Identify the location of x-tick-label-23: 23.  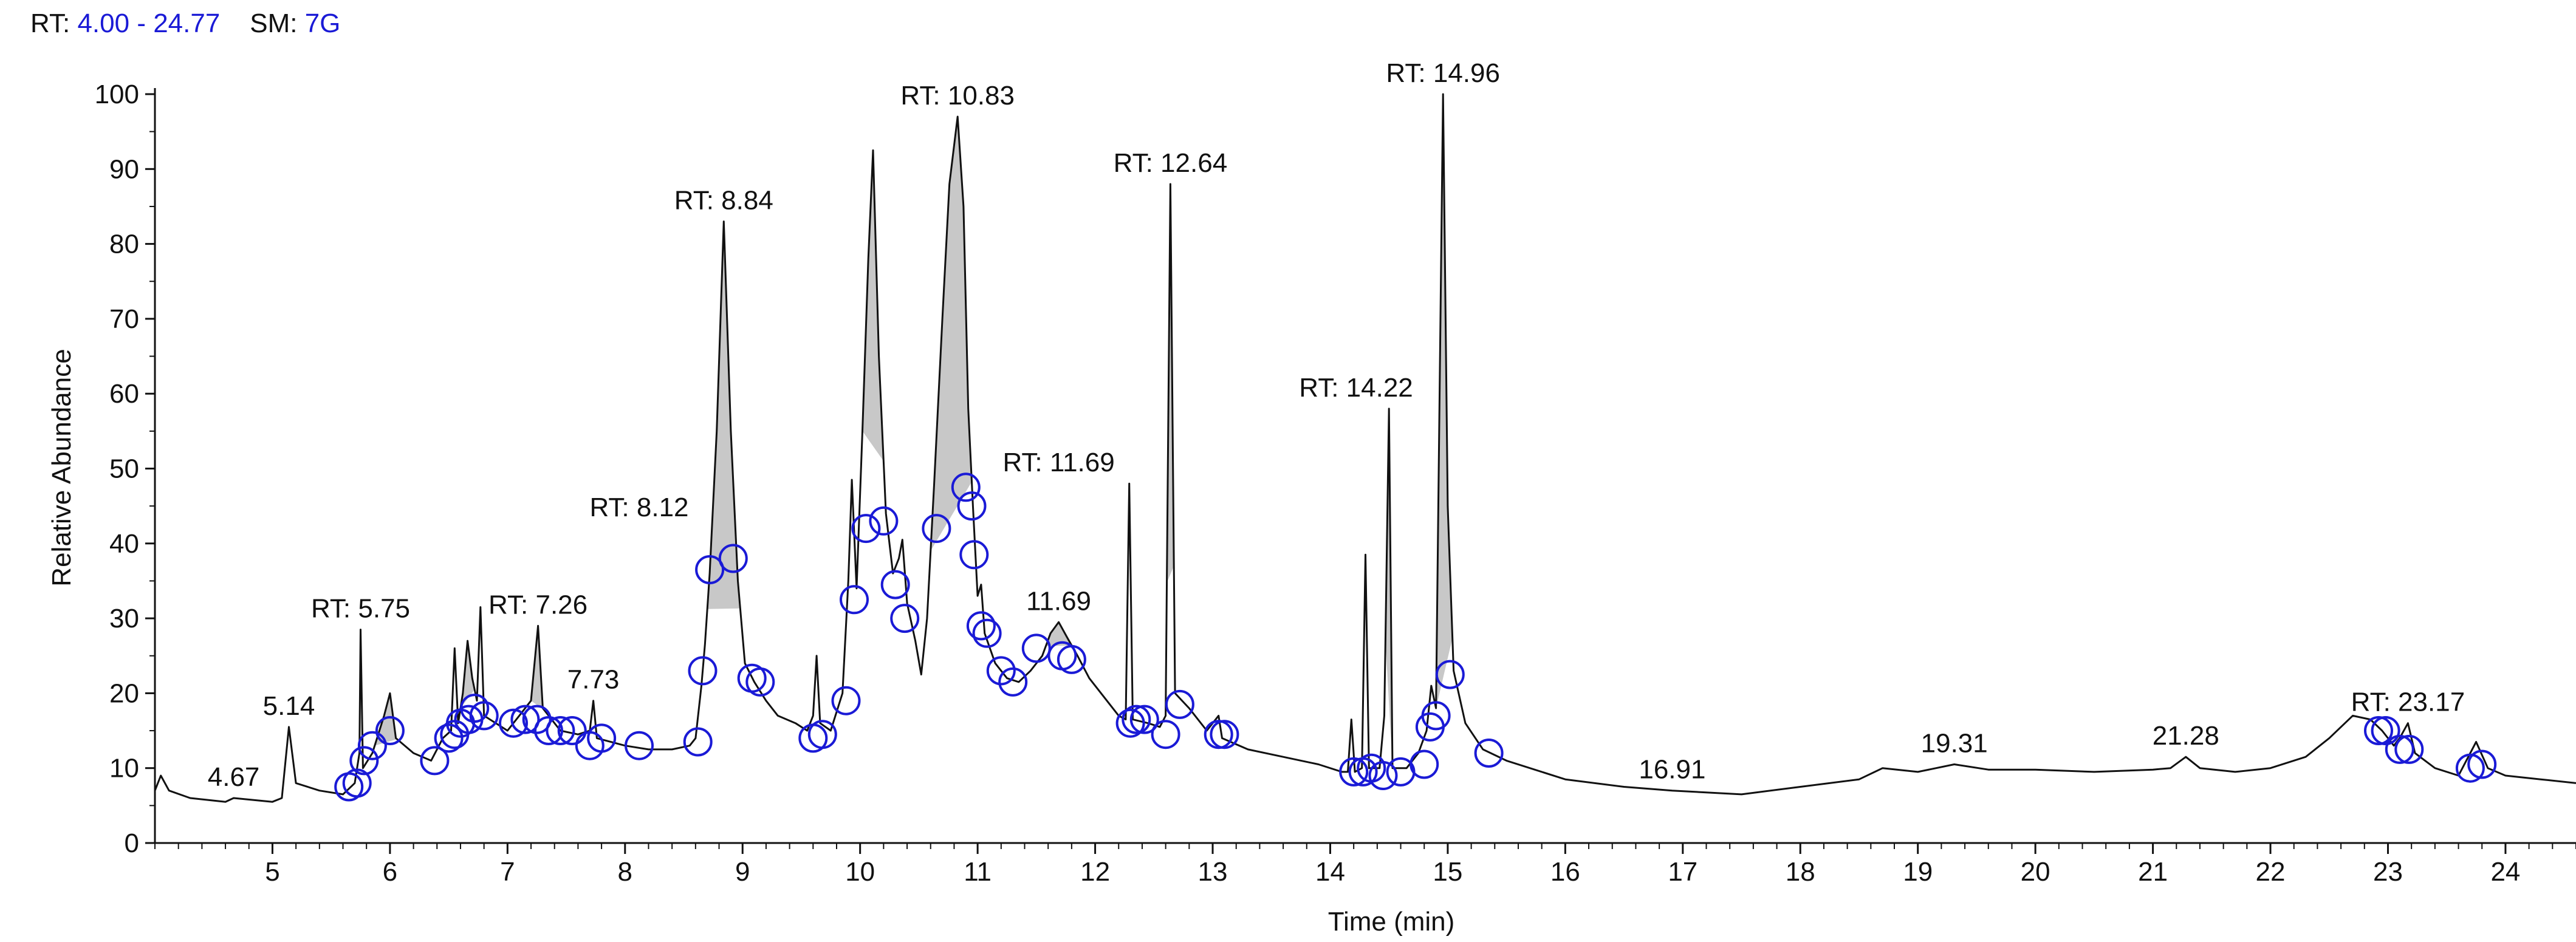
(2388, 872).